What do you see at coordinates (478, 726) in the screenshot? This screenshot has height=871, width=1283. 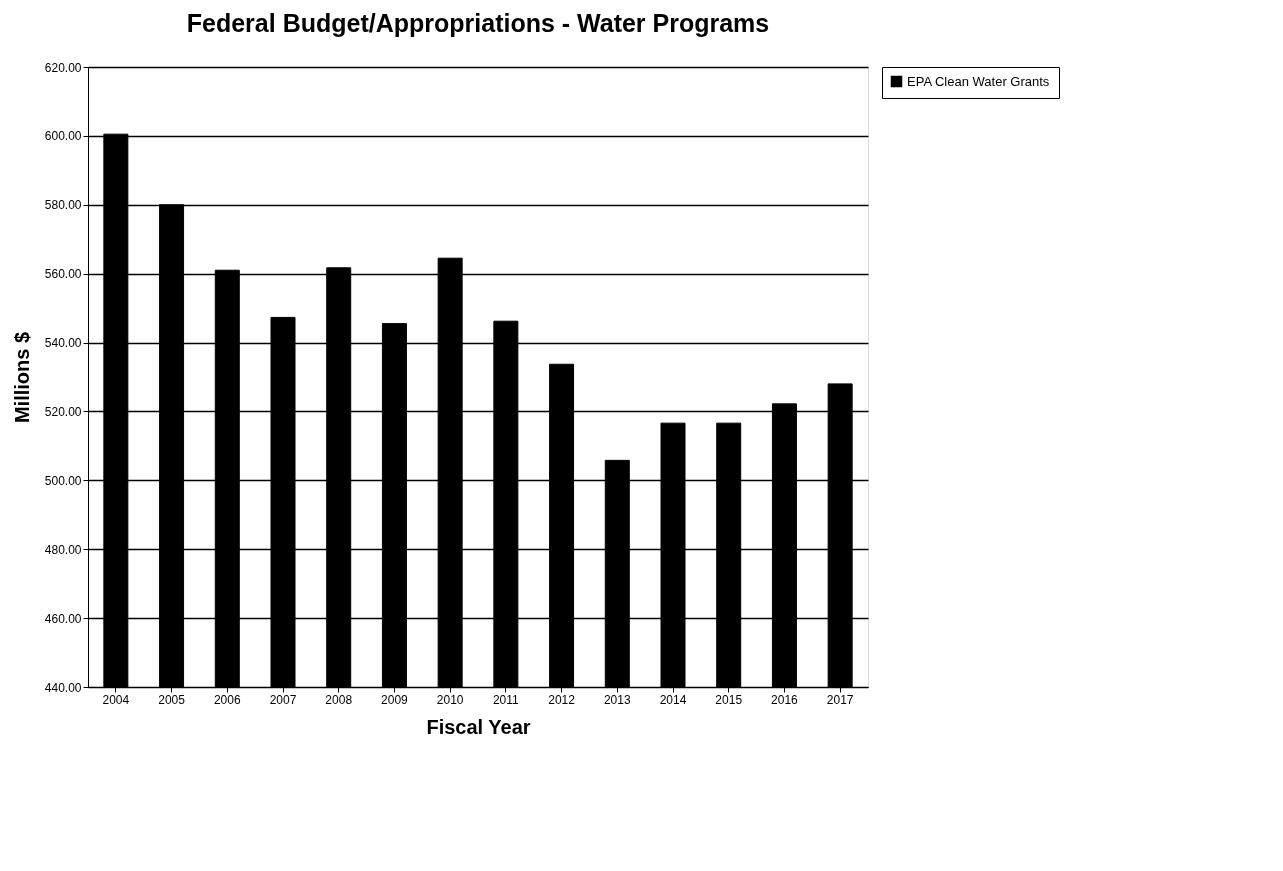 I see `x-axis-title: Fiscal Year` at bounding box center [478, 726].